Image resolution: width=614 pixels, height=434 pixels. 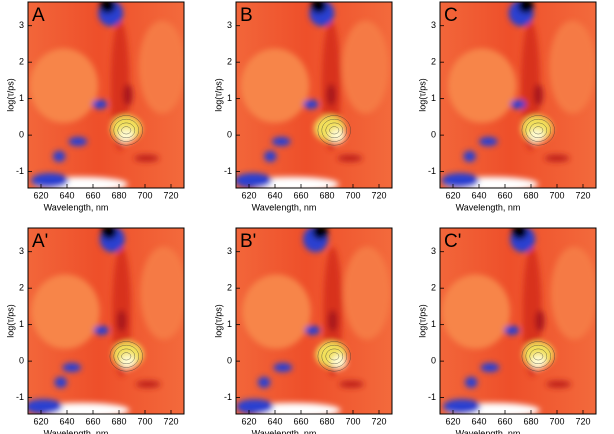 I want to click on panel-label: B', so click(x=248, y=241).